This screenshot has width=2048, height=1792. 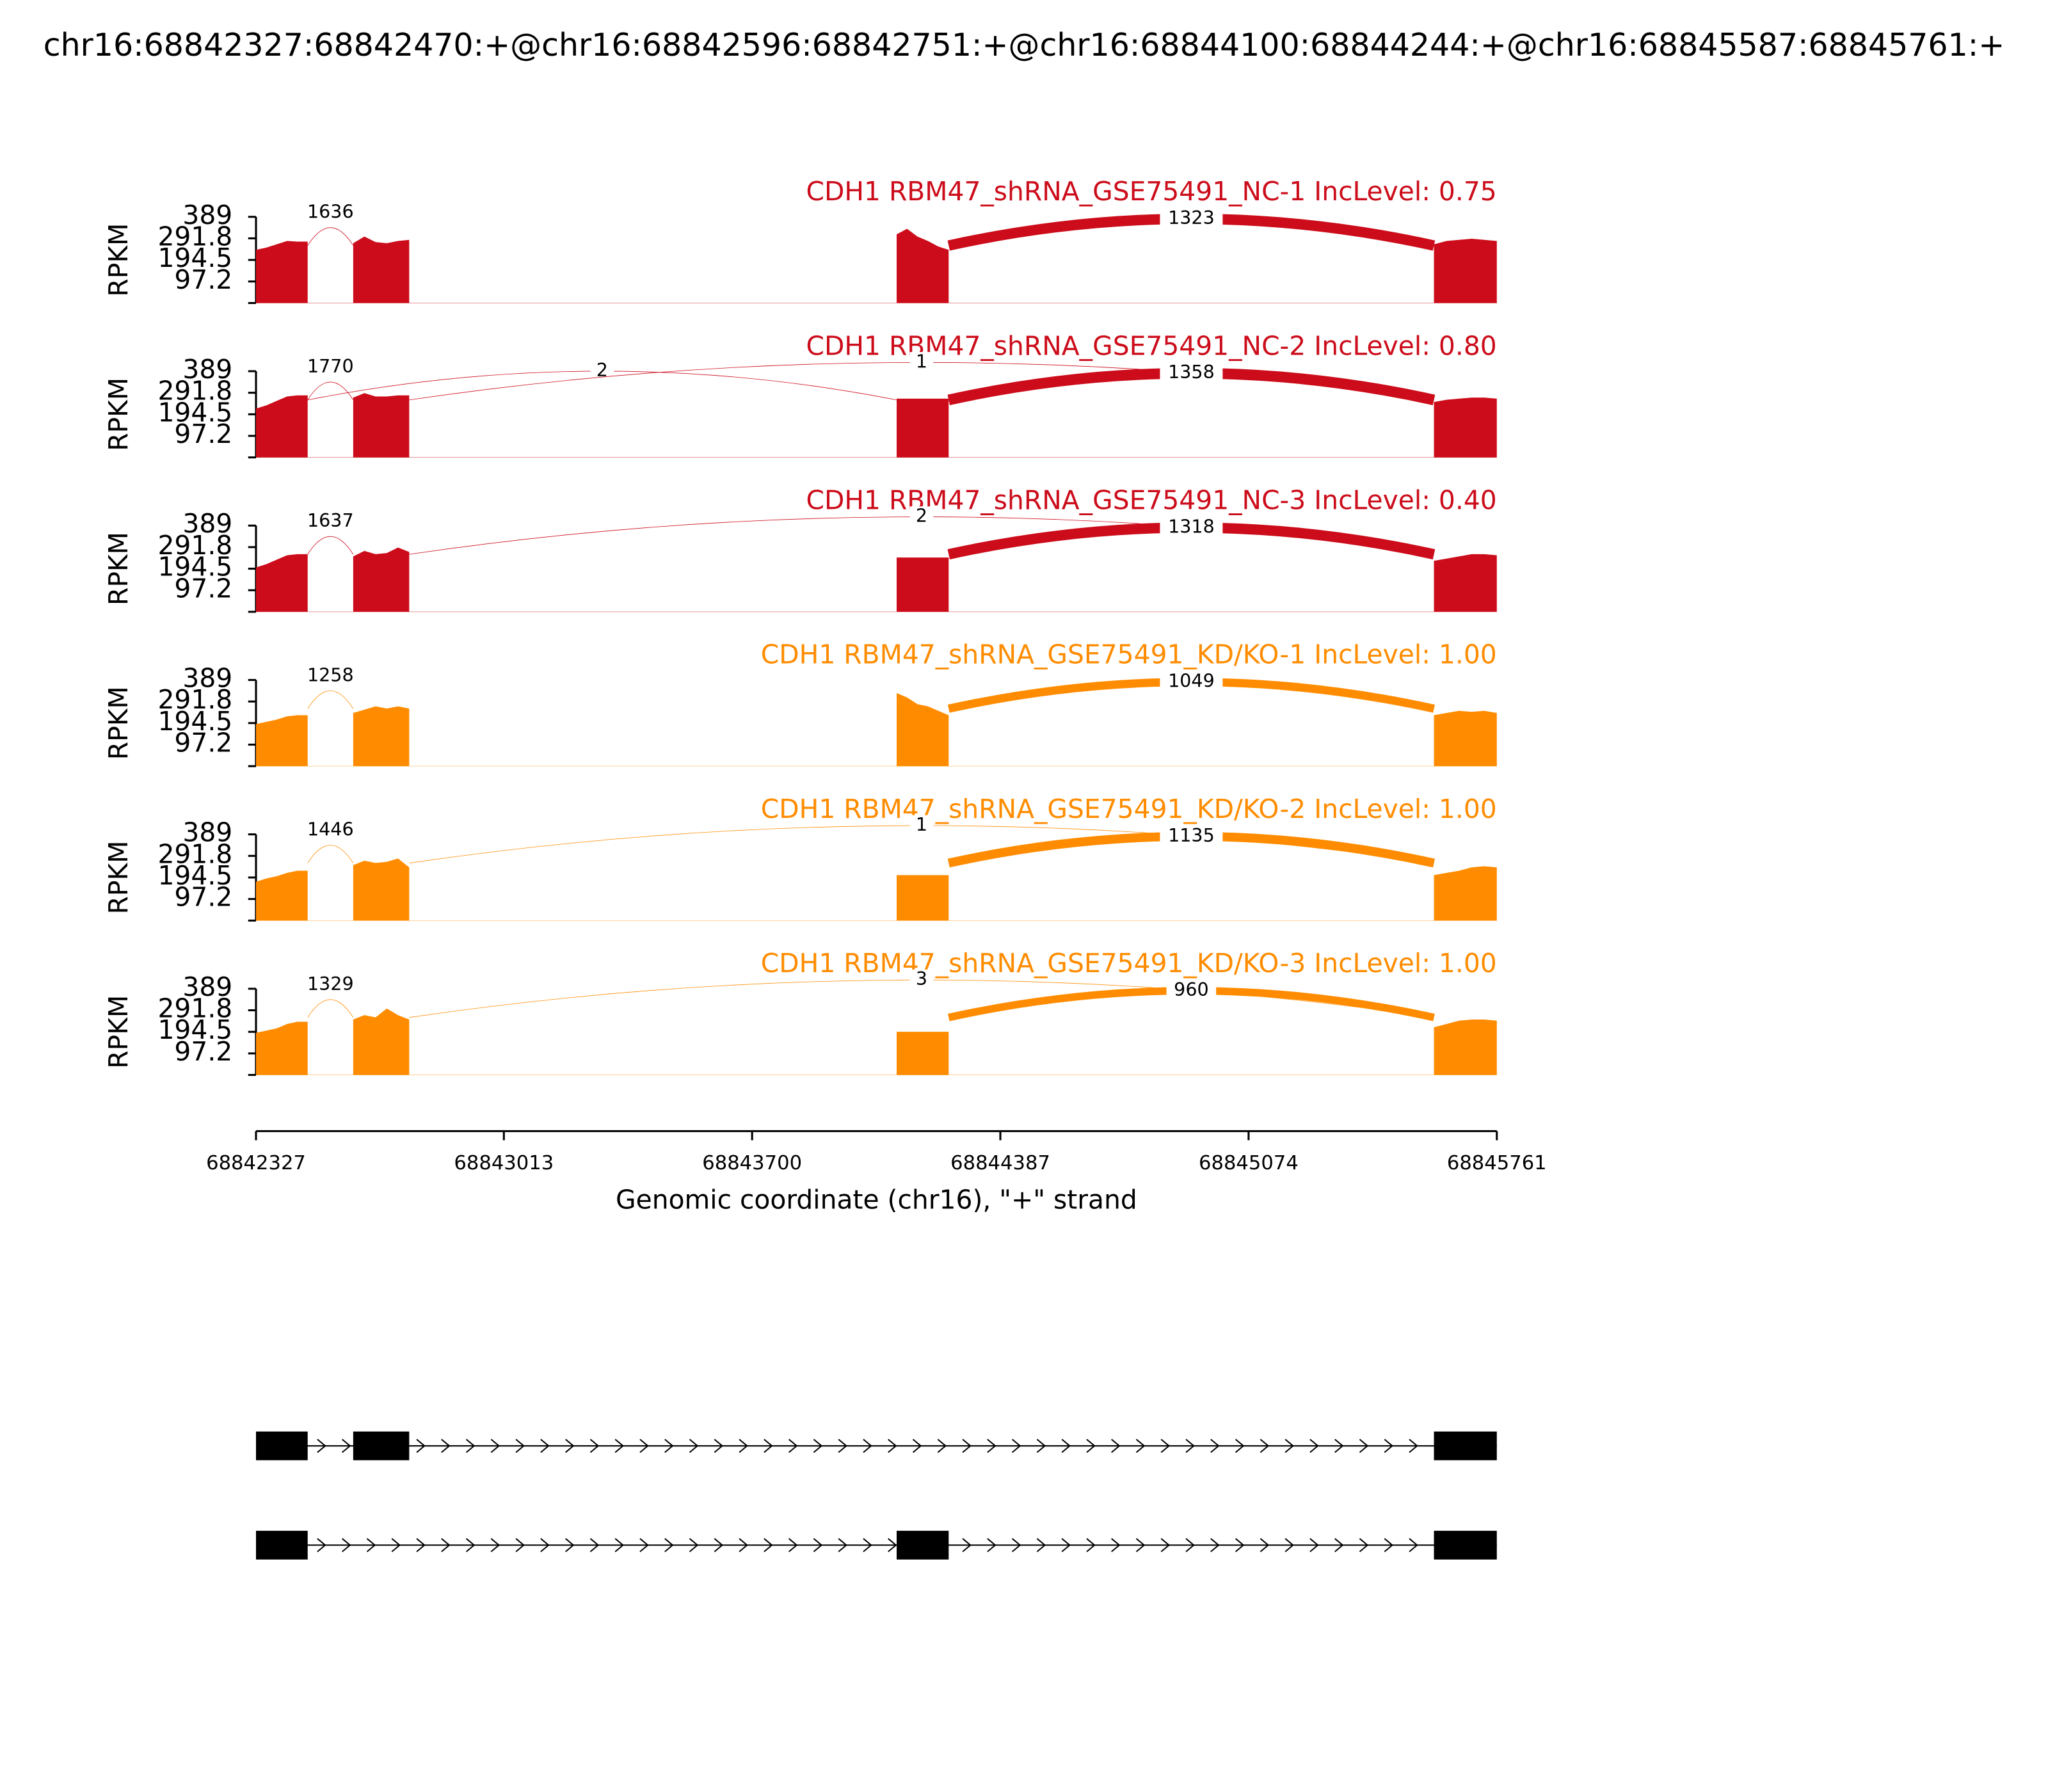 What do you see at coordinates (921, 361) in the screenshot?
I see `junction-label: 1` at bounding box center [921, 361].